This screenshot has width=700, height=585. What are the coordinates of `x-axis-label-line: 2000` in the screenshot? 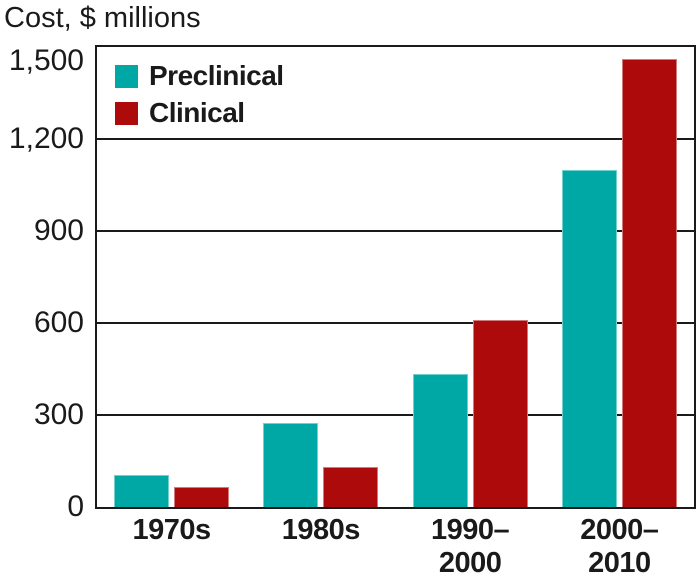 It's located at (470, 563).